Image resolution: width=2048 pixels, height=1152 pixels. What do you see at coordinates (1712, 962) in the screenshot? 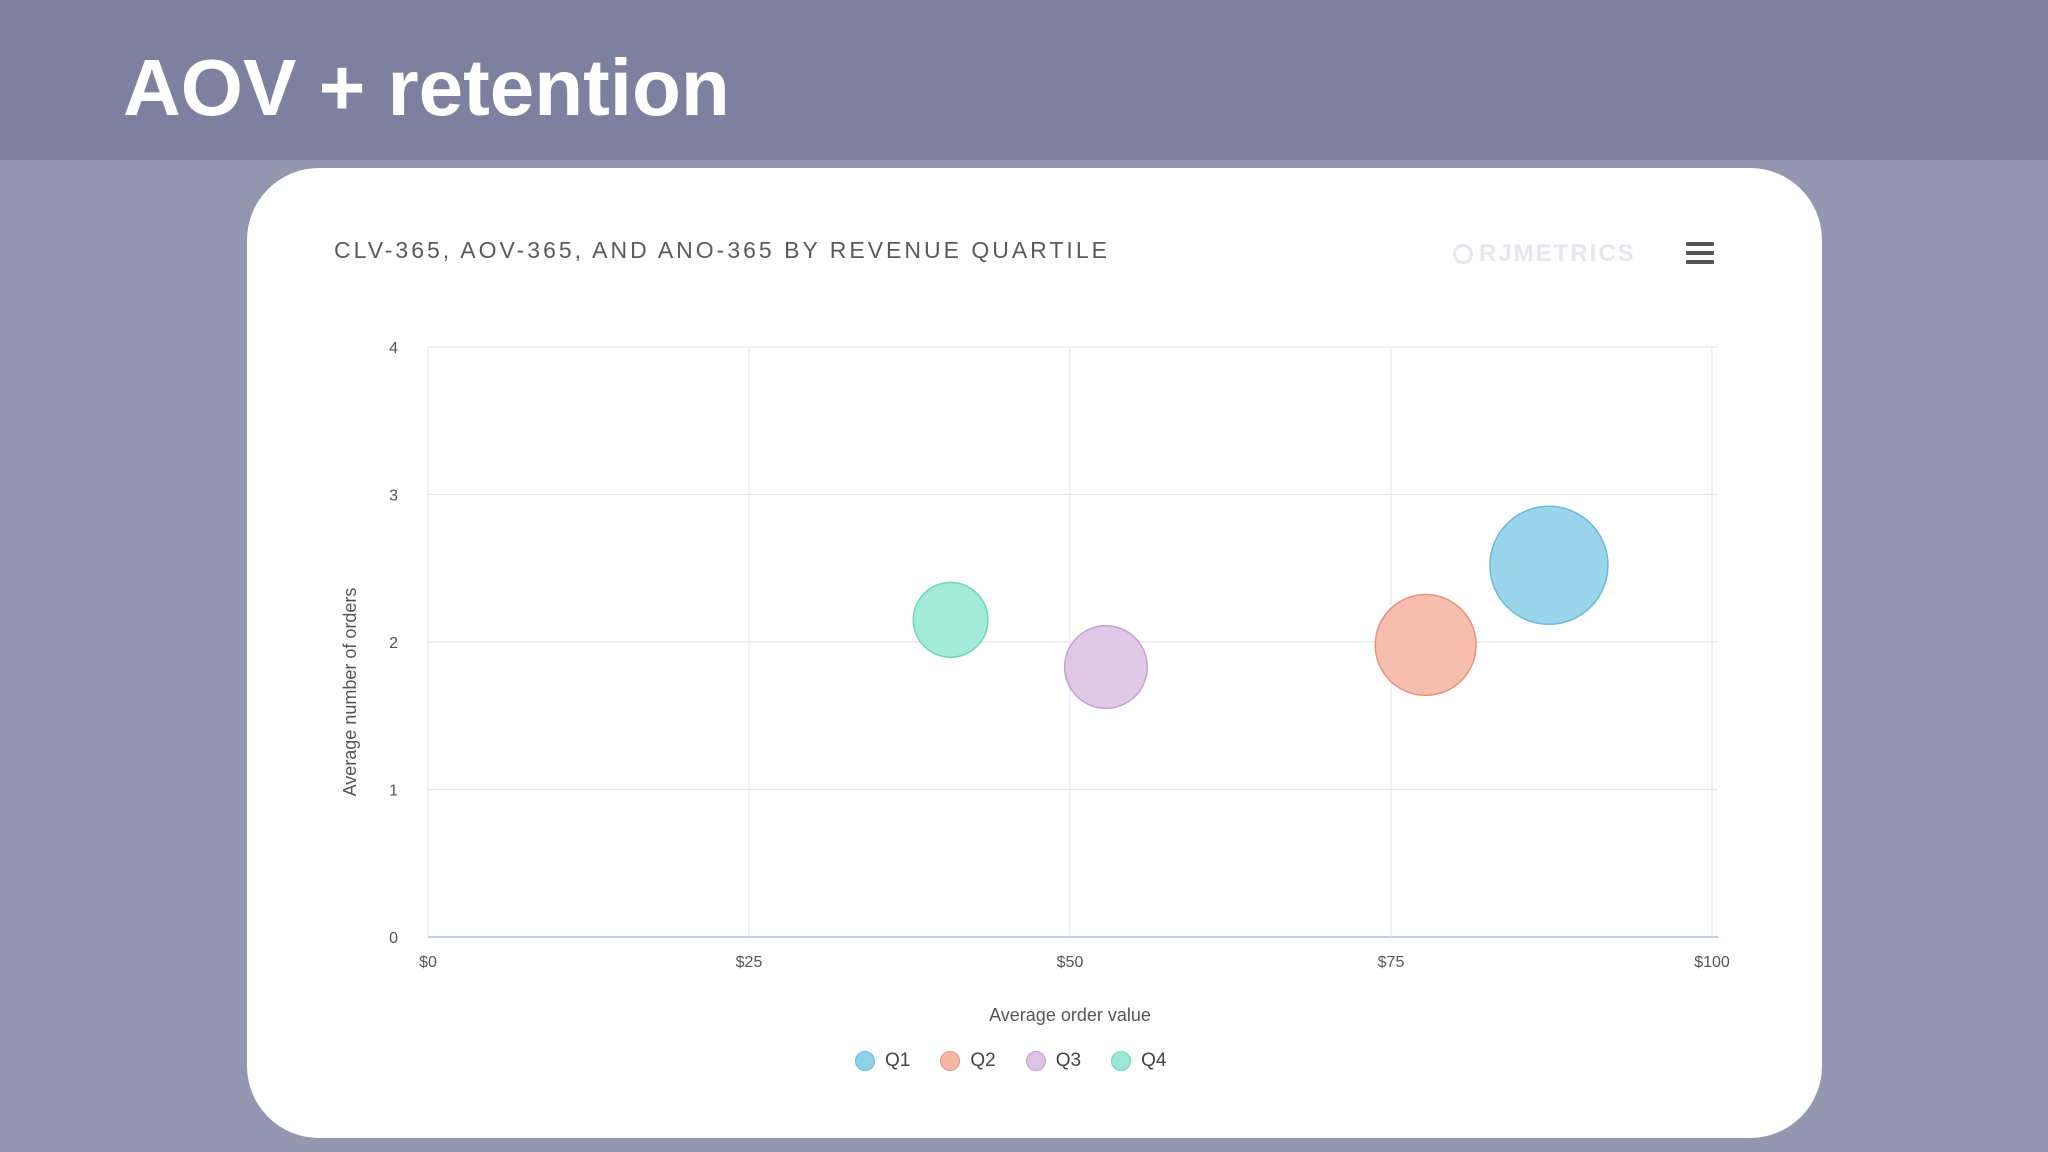
I see `x-tick-label: $100` at bounding box center [1712, 962].